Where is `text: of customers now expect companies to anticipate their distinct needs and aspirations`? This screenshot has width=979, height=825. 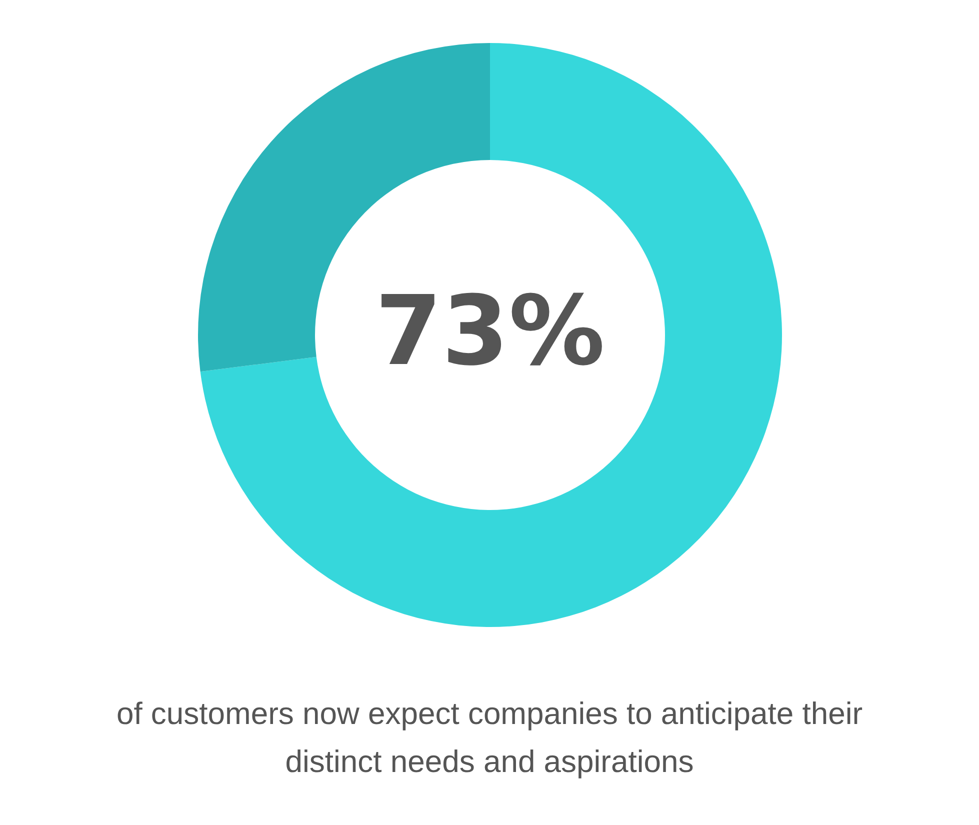
text: of customers now expect companies to anticipate their distinct needs and aspirations is located at coordinates (489, 737).